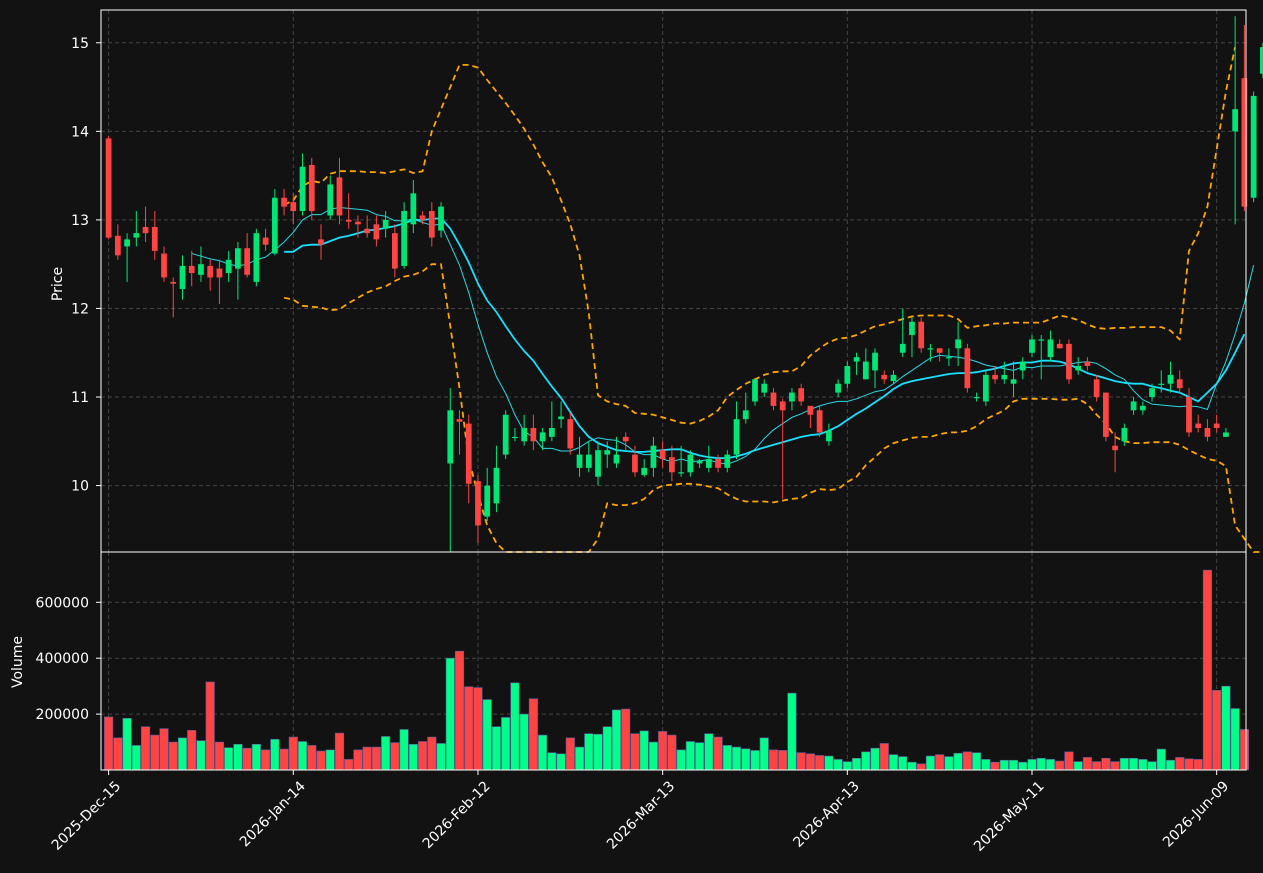  What do you see at coordinates (62, 715) in the screenshot?
I see `volume-tick-label: 200000` at bounding box center [62, 715].